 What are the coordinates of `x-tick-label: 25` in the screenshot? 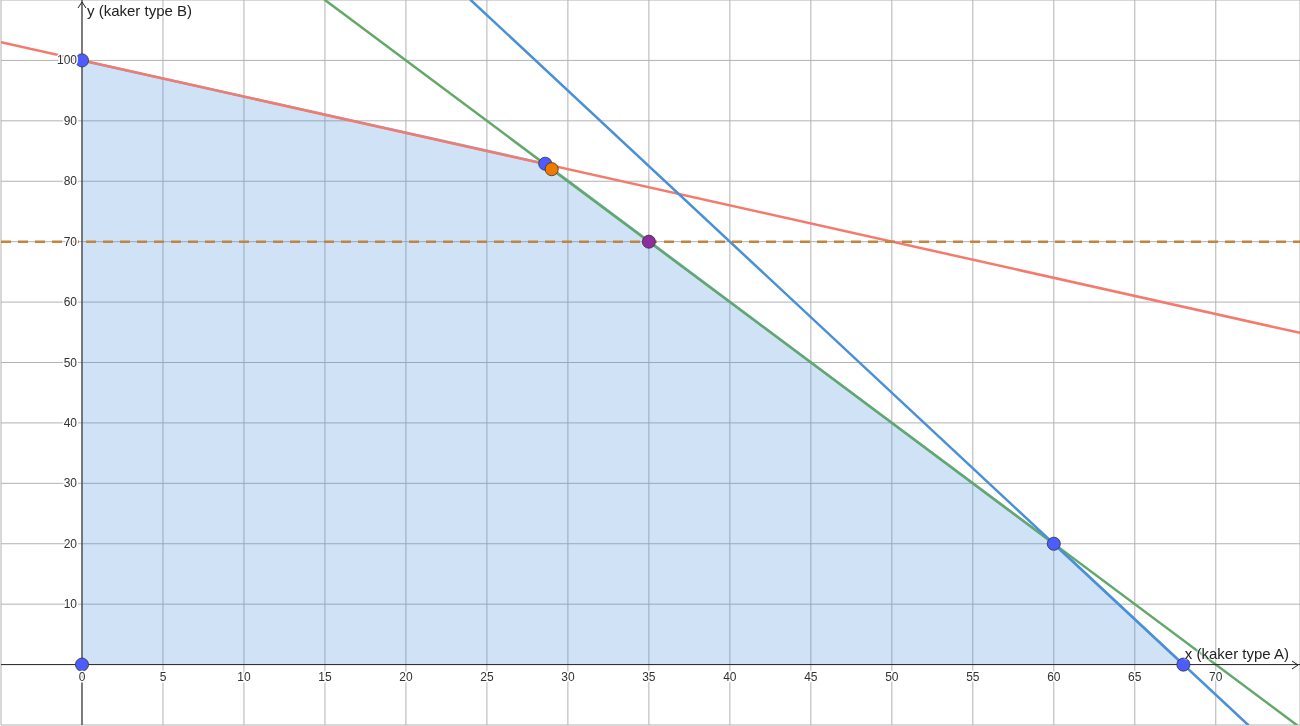 It's located at (487, 676).